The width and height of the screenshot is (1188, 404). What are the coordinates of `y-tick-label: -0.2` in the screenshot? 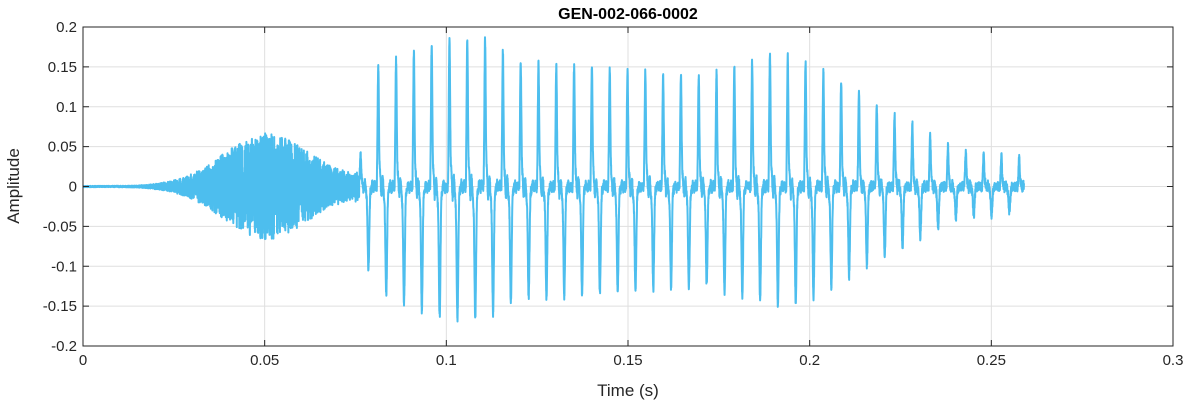 It's located at (64, 346).